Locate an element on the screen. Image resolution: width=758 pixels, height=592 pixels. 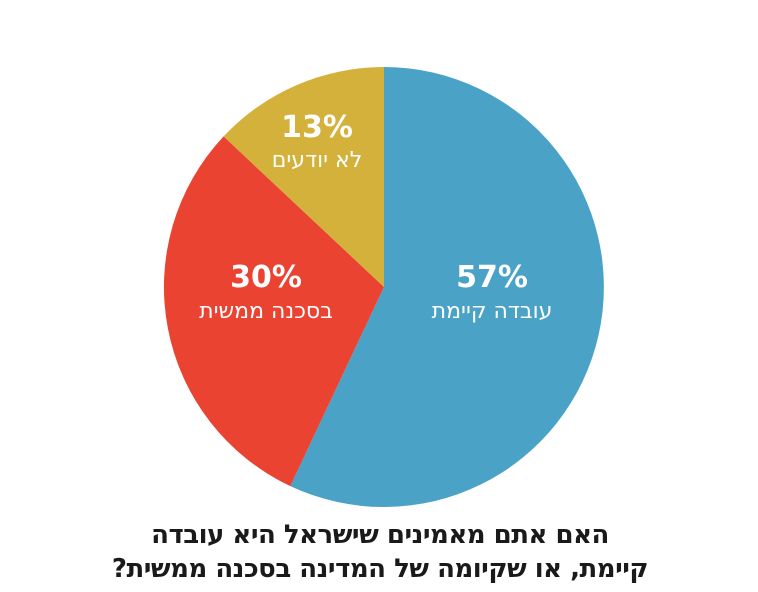
slice-exists-labels: 57% עובדה קיימת is located at coordinates (492, 292).